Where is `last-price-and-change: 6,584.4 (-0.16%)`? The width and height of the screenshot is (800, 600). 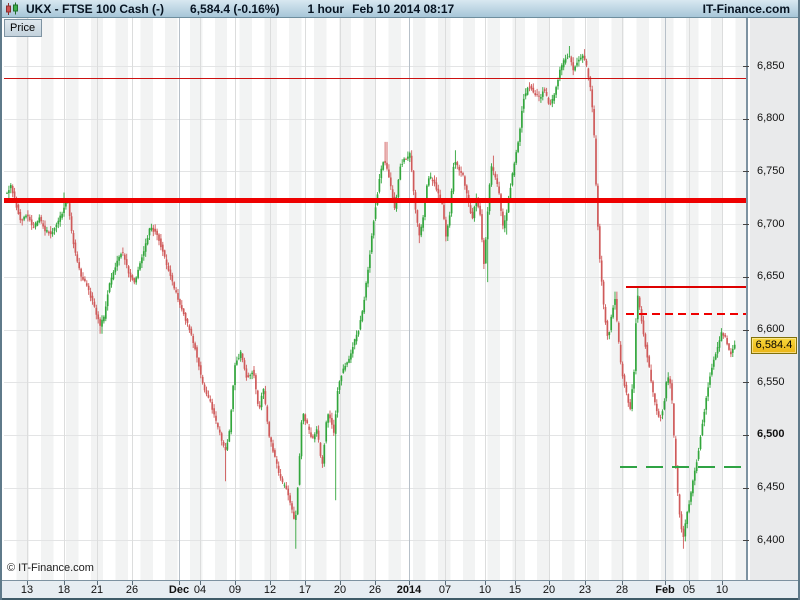 last-price-and-change: 6,584.4 (-0.16%) is located at coordinates (234, 9).